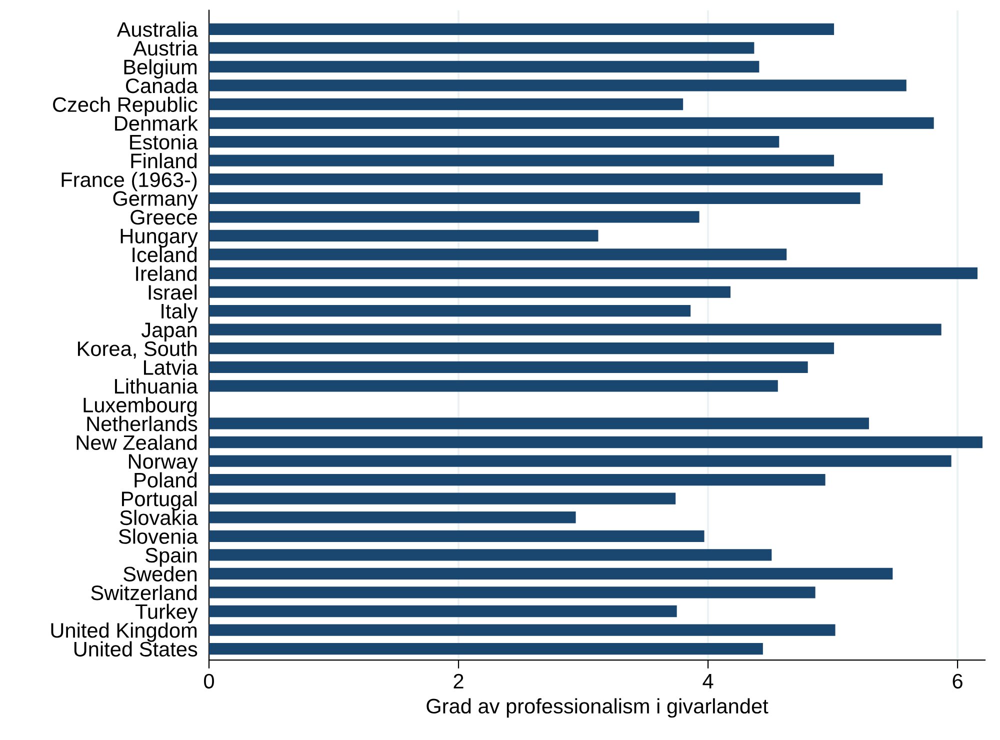 Image resolution: width=1000 pixels, height=740 pixels. I want to click on y-tick-label: Turkey, so click(166, 614).